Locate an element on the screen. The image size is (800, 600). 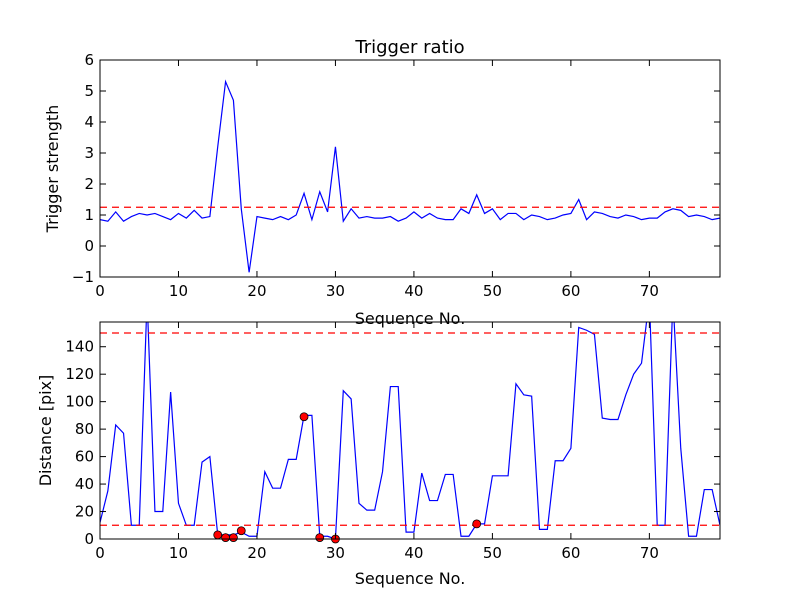
y-tick-label: 80 is located at coordinates (84, 429).